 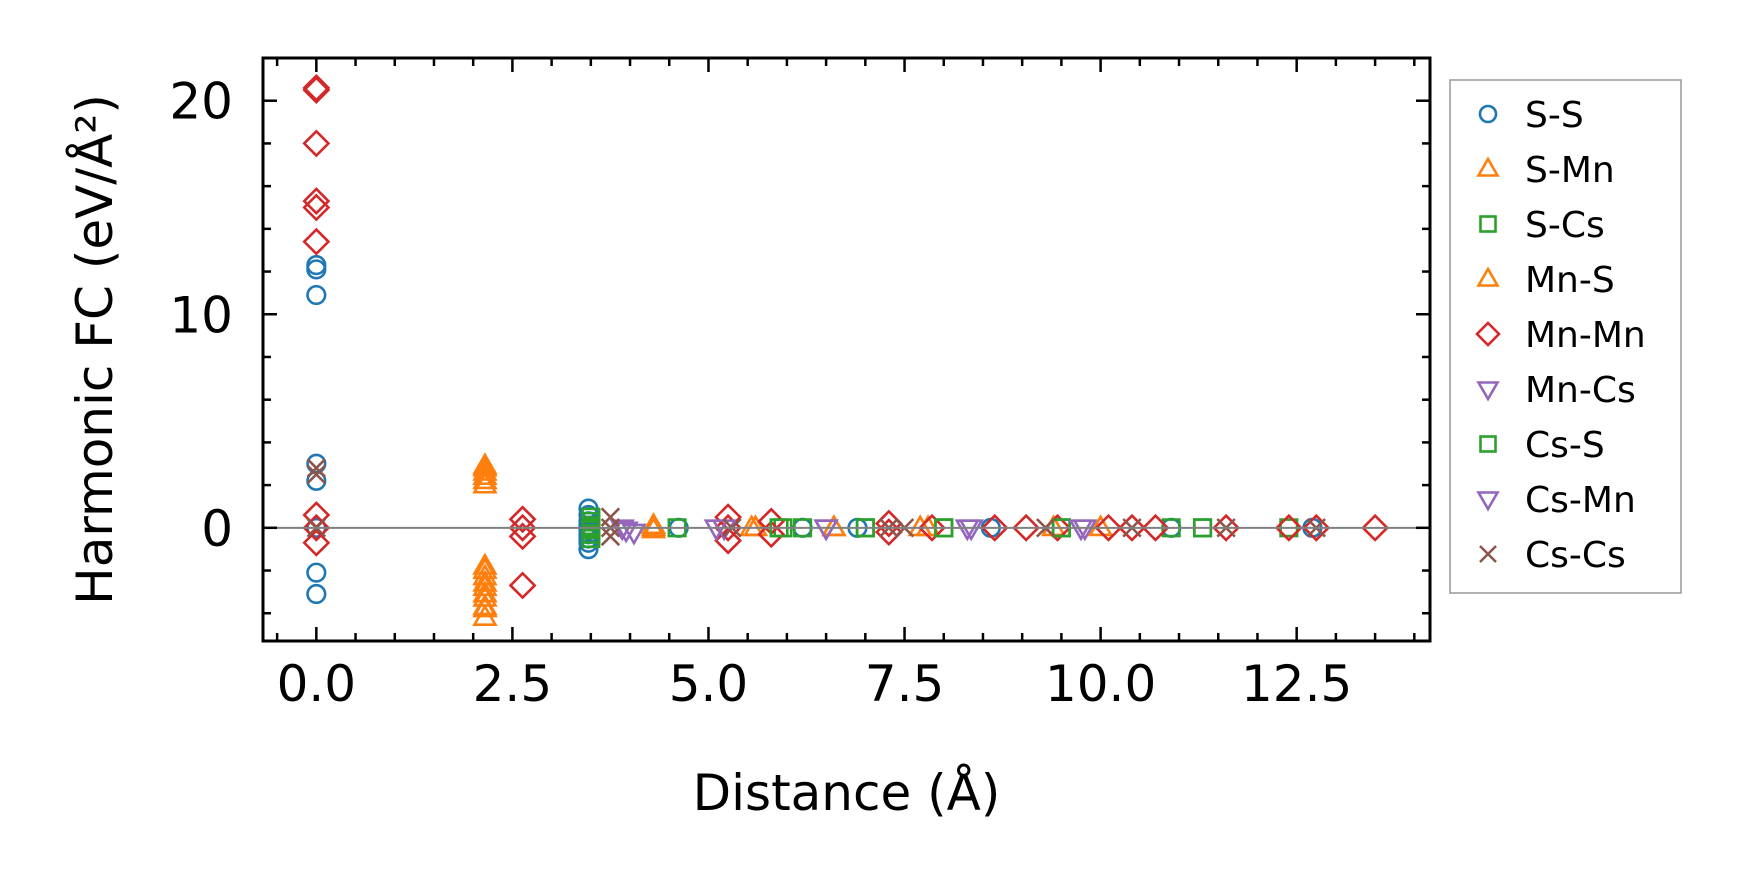 What do you see at coordinates (1585, 335) in the screenshot?
I see `legend-label: Mn-Mn` at bounding box center [1585, 335].